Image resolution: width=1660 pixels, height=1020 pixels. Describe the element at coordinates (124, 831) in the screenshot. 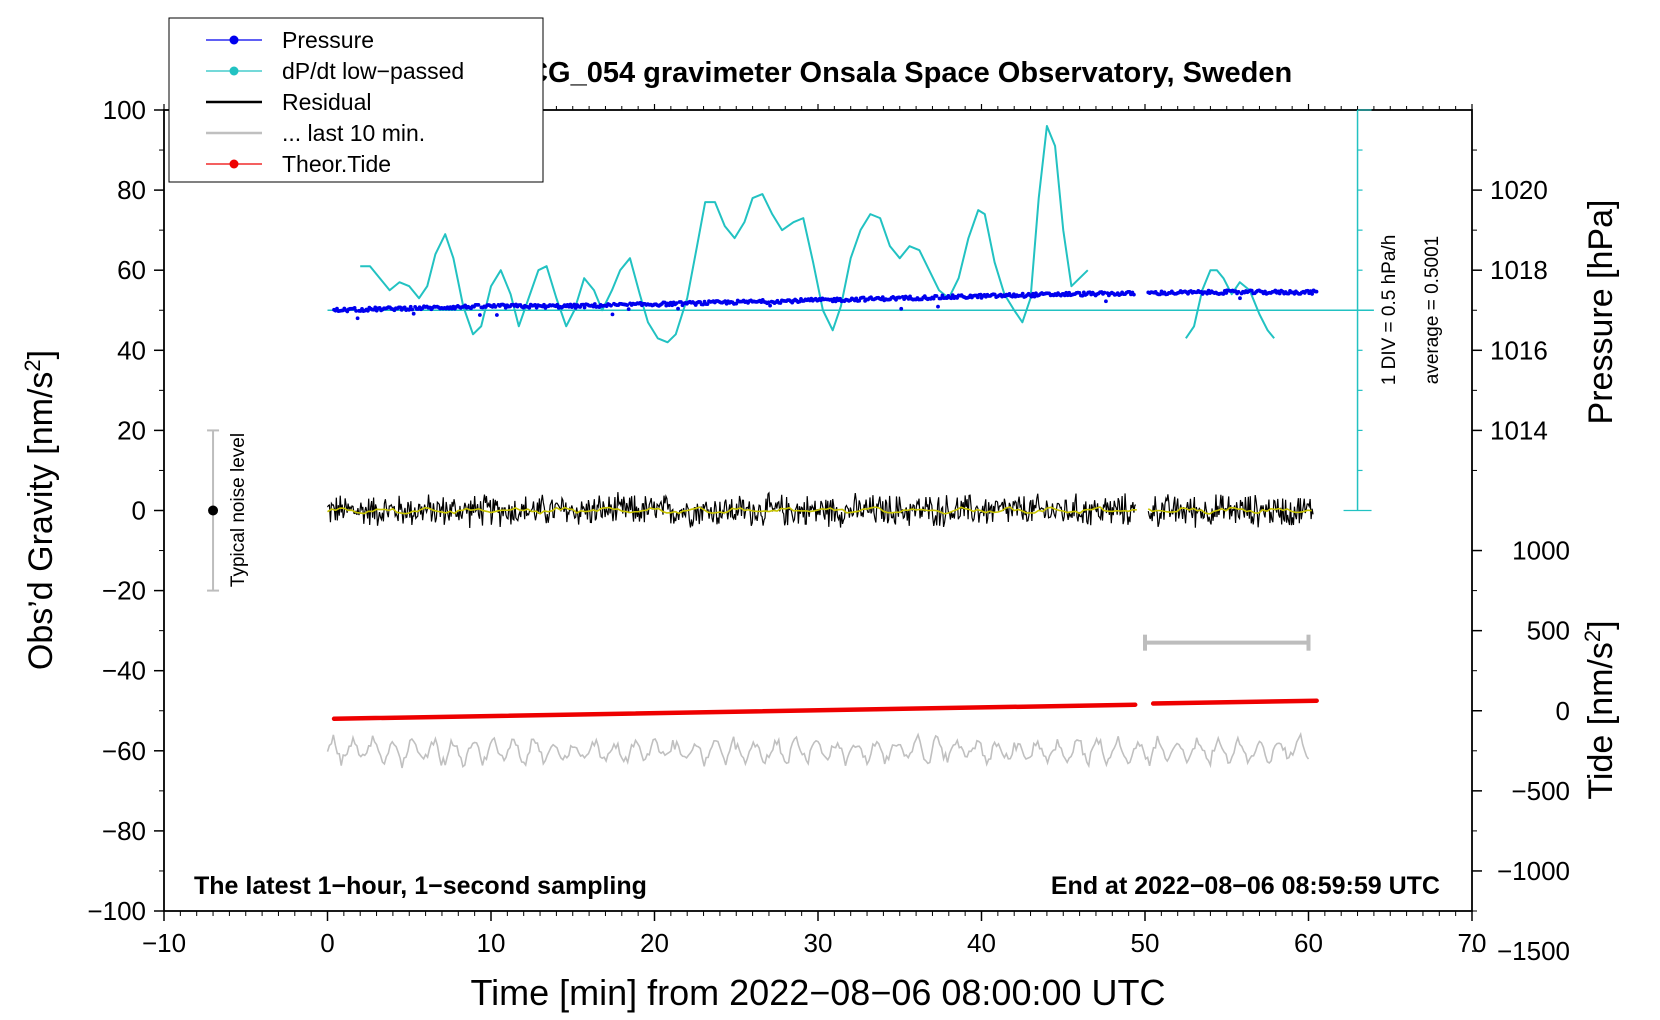

I see `y-tick-label: −80` at that location.